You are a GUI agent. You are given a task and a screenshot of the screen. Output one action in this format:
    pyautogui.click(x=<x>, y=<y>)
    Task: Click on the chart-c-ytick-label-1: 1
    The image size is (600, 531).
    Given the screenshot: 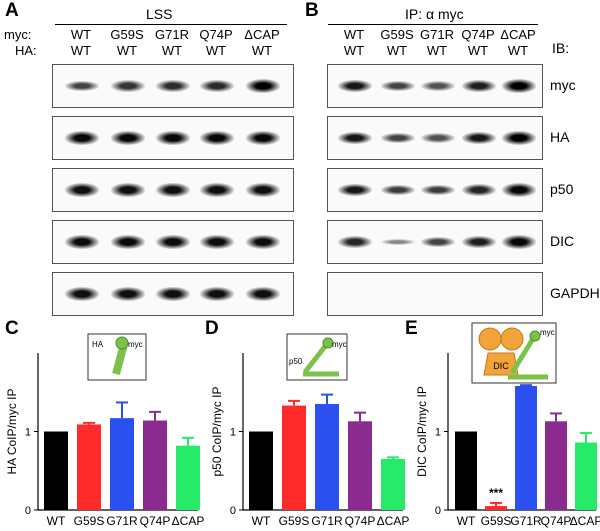 What is the action you would take?
    pyautogui.click(x=28, y=433)
    